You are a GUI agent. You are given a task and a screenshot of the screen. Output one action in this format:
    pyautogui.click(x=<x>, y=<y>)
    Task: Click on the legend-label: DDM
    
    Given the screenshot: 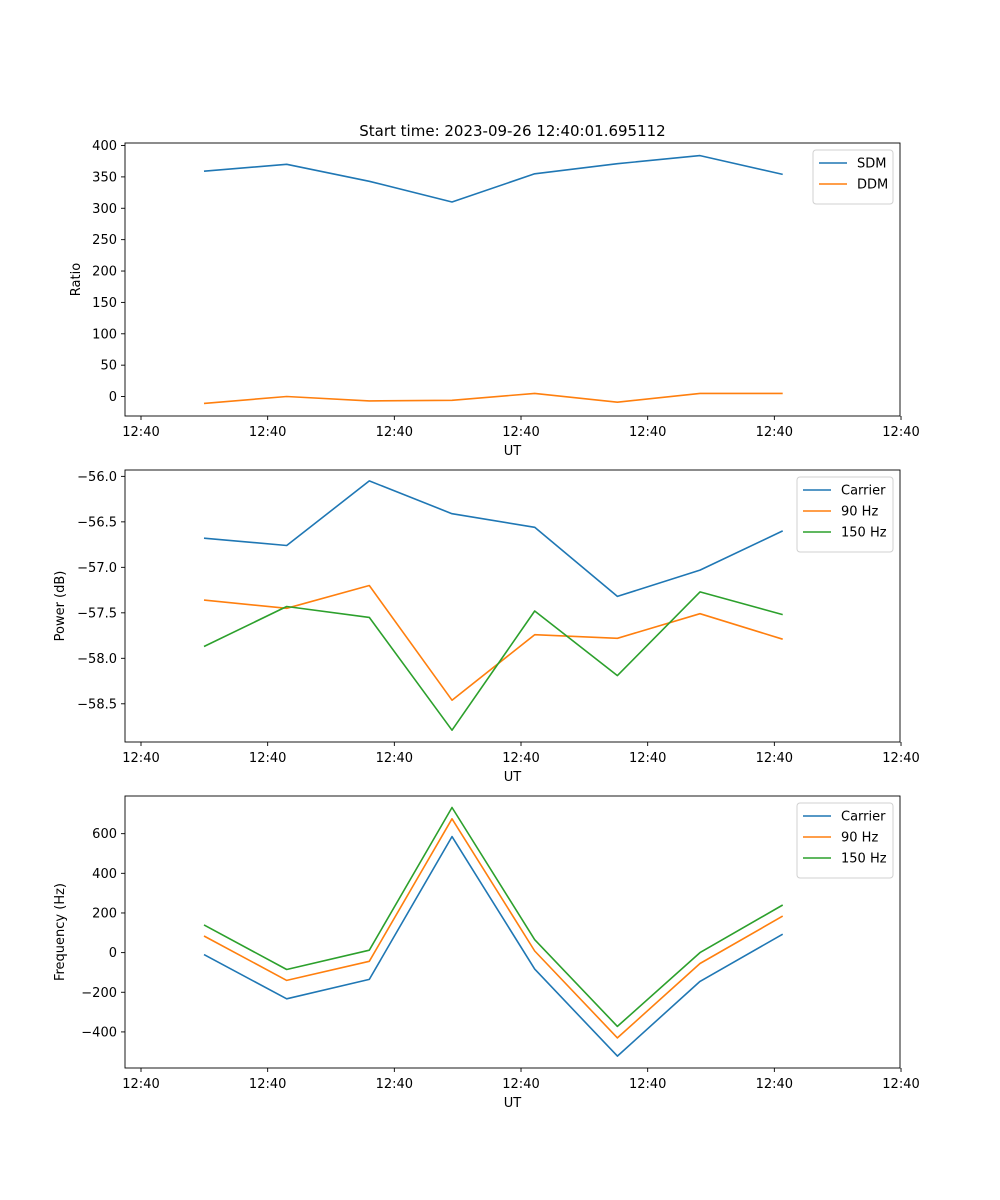 What is the action you would take?
    pyautogui.click(x=872, y=185)
    